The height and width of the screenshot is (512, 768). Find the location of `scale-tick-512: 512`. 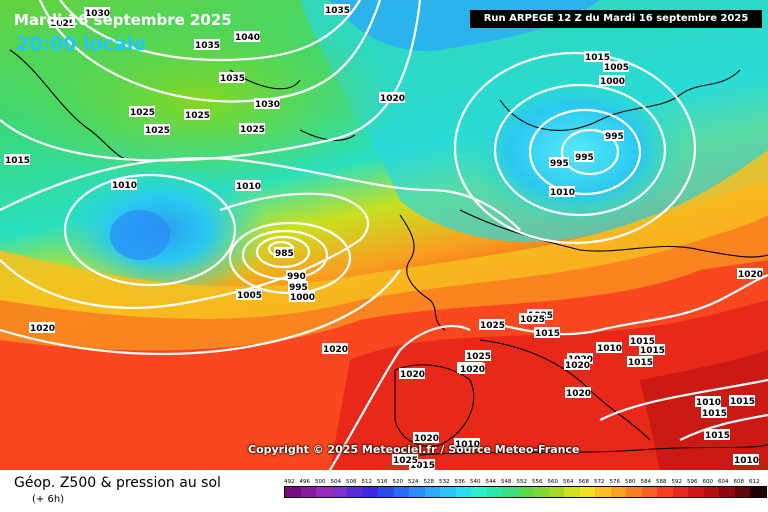

scale-tick-512: 512 is located at coordinates (367, 482).